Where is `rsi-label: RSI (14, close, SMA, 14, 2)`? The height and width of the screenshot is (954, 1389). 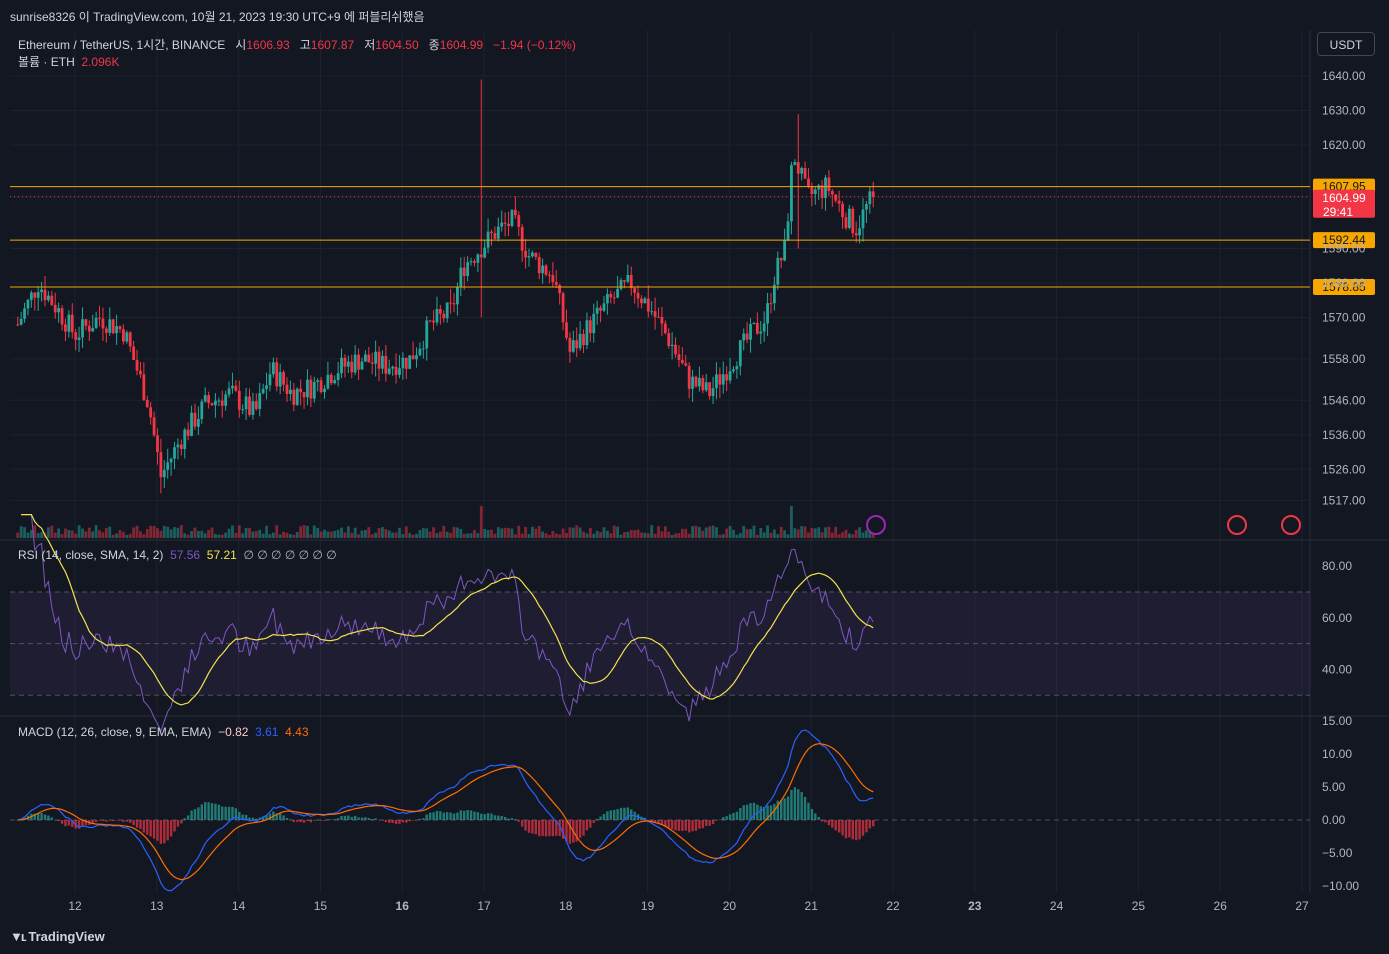 rsi-label: RSI (14, close, SMA, 14, 2) is located at coordinates (91, 555).